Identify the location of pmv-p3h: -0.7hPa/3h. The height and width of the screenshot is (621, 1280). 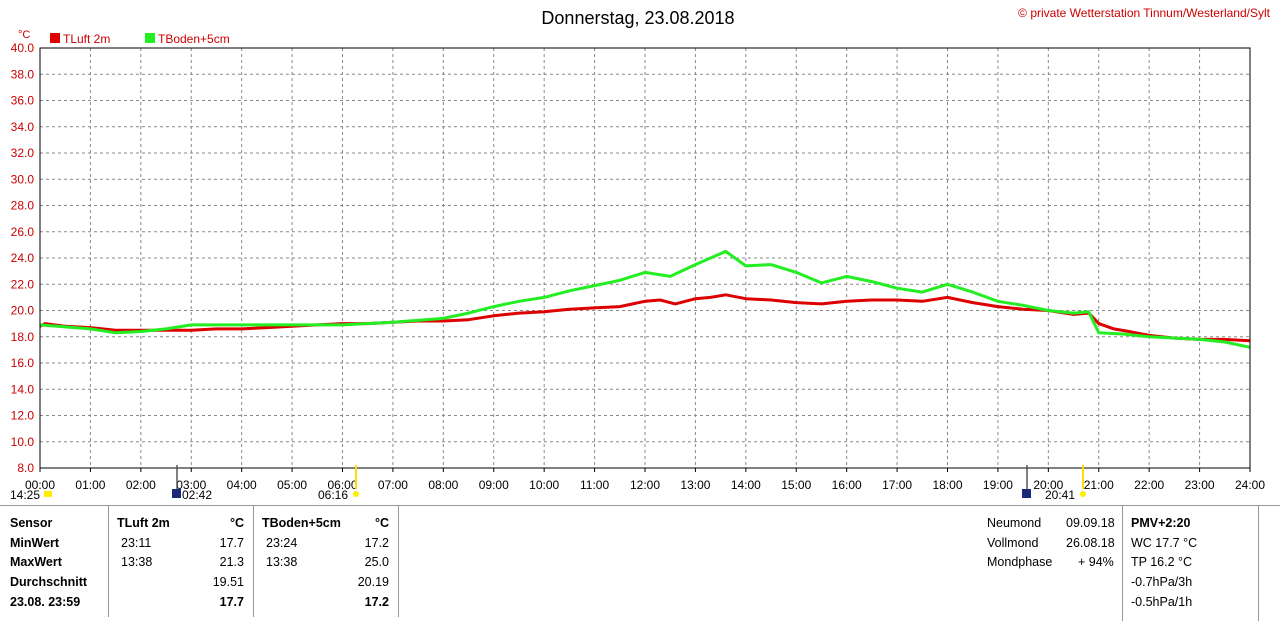
(1162, 582).